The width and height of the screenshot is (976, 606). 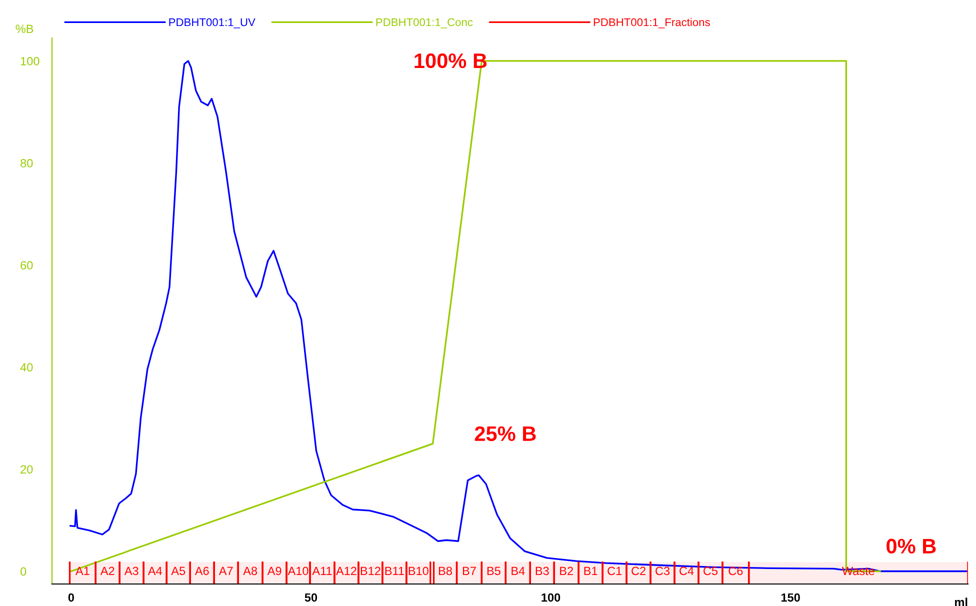 I want to click on band-label: C2, so click(x=639, y=571).